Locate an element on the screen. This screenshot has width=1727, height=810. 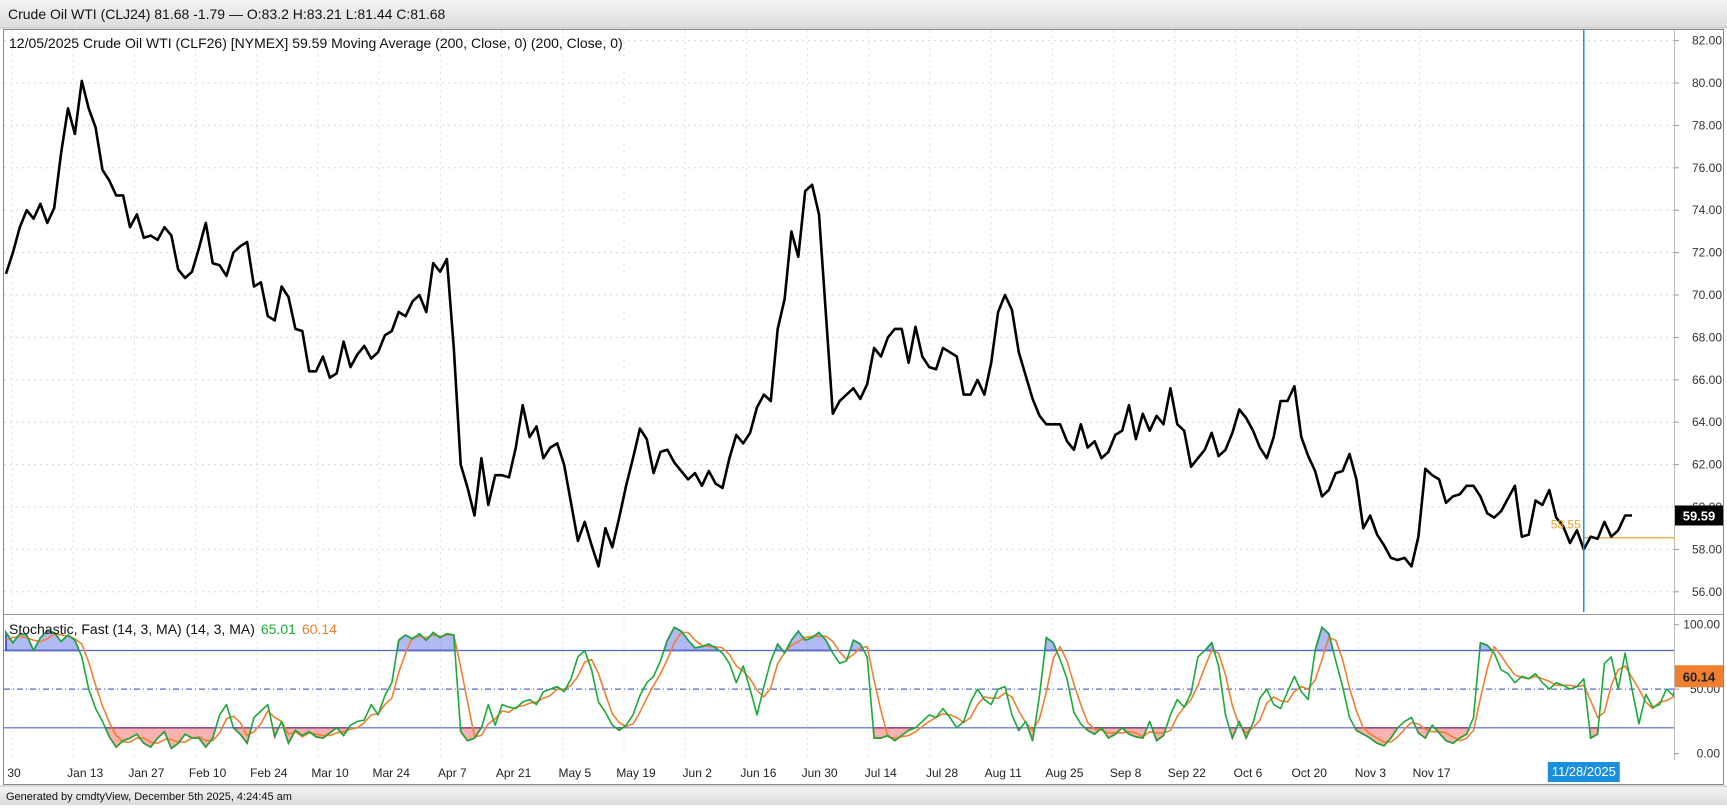
price-tick-label: 70.00 is located at coordinates (1707, 295).